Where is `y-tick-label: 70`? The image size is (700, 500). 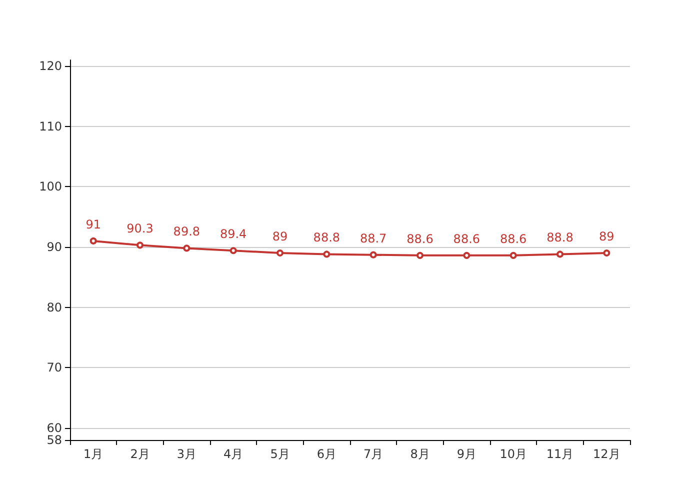
y-tick-label: 70 is located at coordinates (54, 367).